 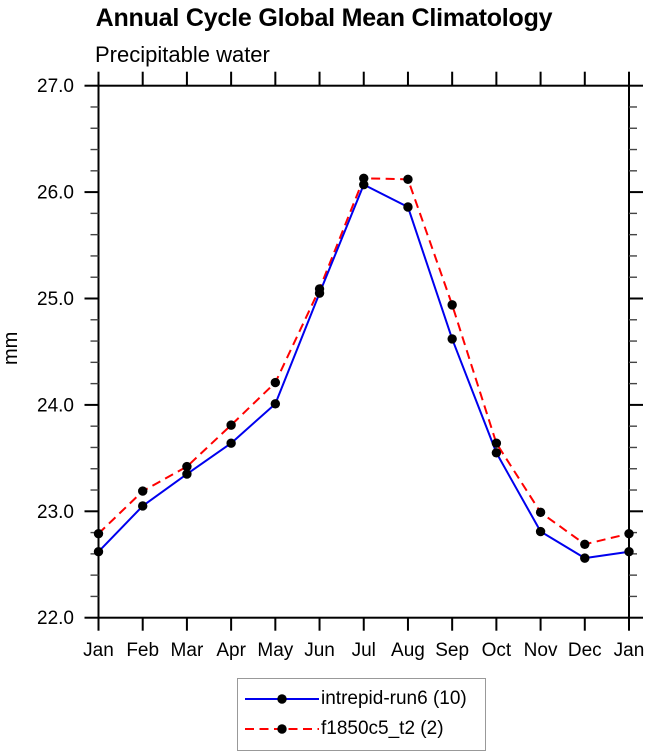 What do you see at coordinates (452, 650) in the screenshot?
I see `x-tick-label: Sep` at bounding box center [452, 650].